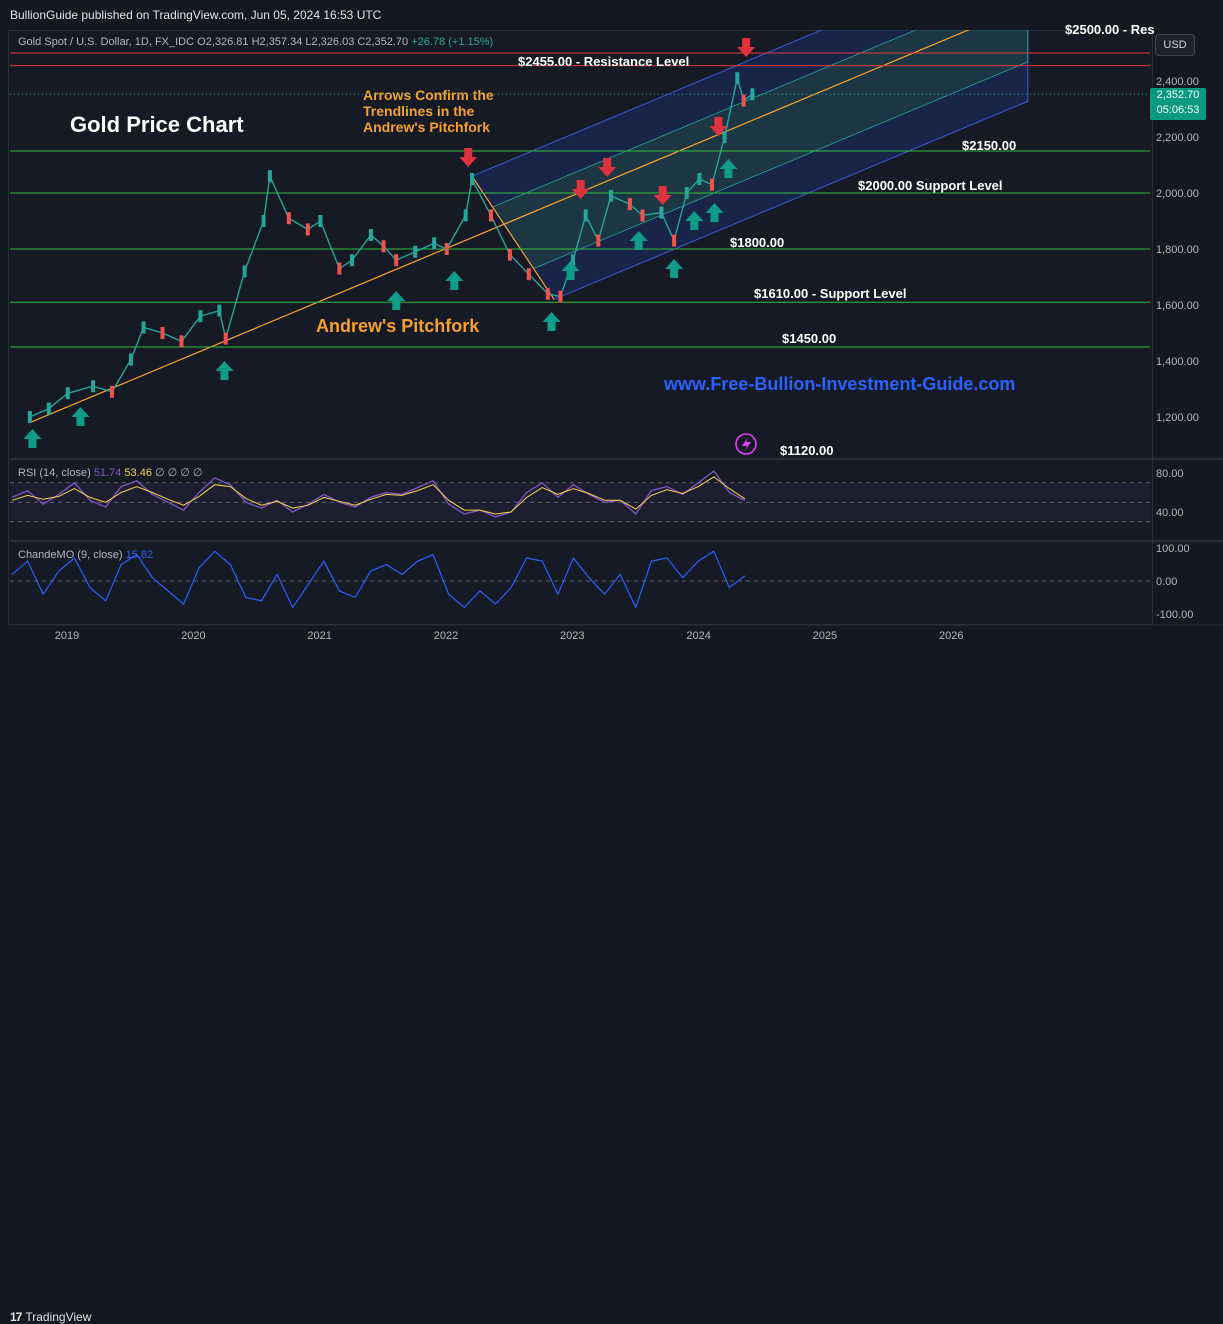 The image size is (1223, 1324). What do you see at coordinates (1177, 82) in the screenshot?
I see `price-tick-label: 2,400.00` at bounding box center [1177, 82].